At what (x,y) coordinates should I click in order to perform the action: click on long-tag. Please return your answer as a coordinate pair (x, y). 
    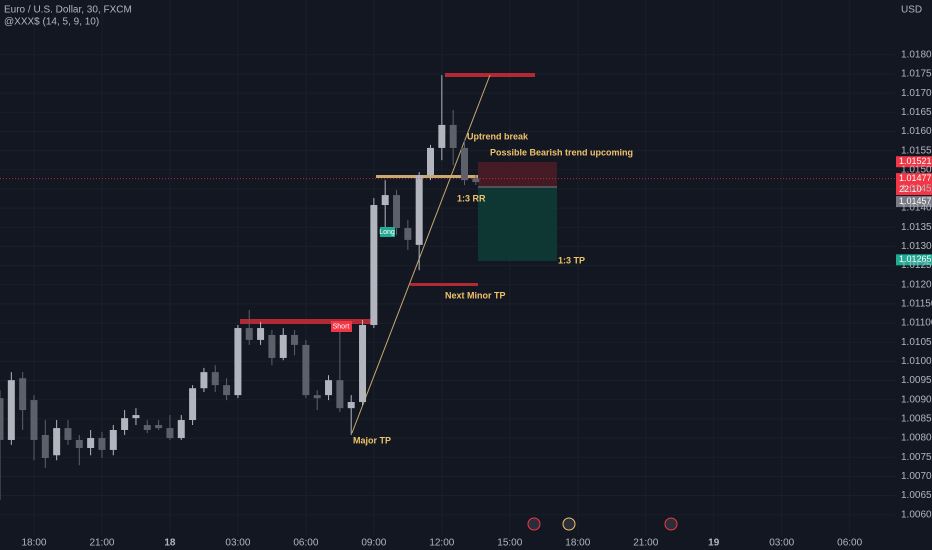
    Looking at the image, I should click on (387, 232).